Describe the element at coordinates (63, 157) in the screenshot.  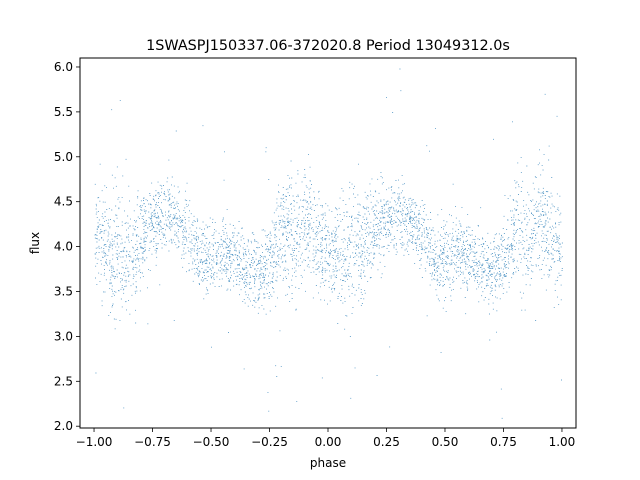
I see `y-tick-label: 5.0` at that location.